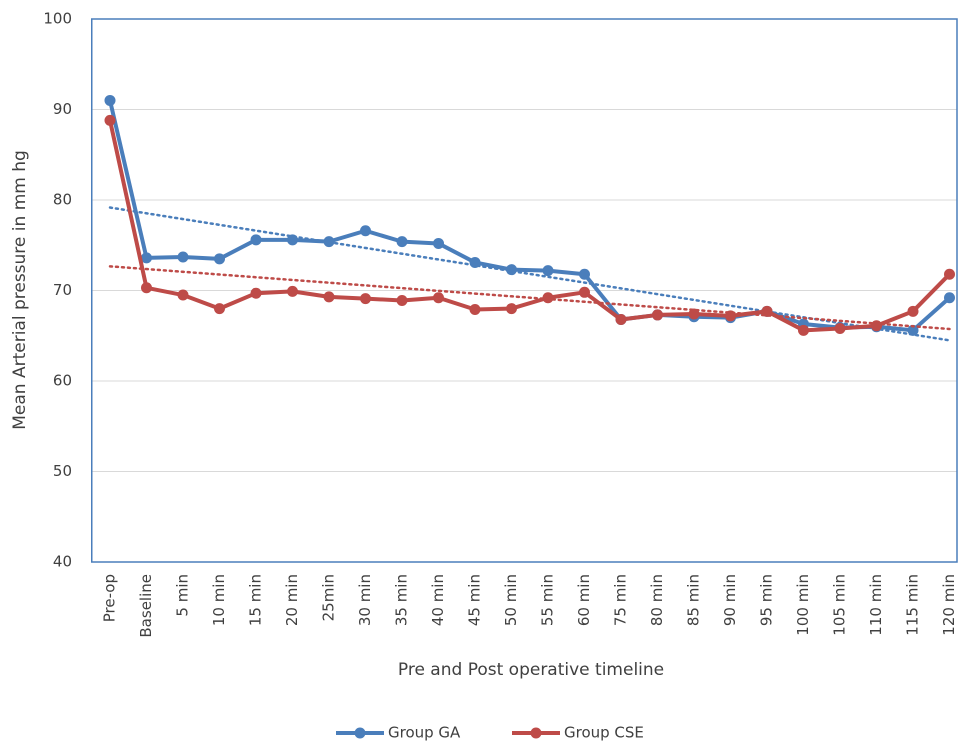 The height and width of the screenshot is (744, 959). I want to click on trendline, so click(529, 298).